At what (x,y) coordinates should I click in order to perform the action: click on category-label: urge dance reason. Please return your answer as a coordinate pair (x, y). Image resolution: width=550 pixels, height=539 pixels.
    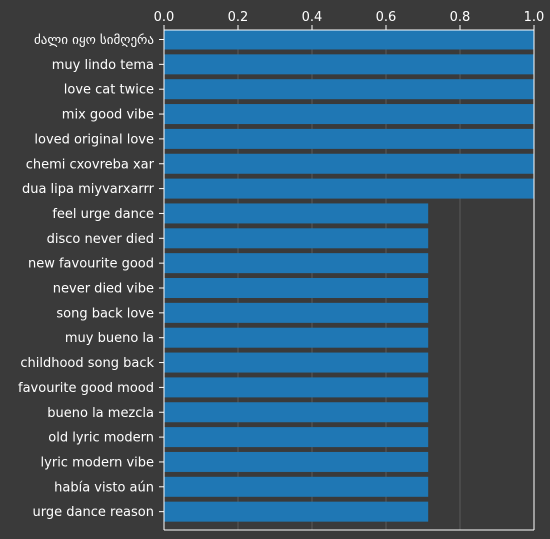
    Looking at the image, I should click on (93, 512).